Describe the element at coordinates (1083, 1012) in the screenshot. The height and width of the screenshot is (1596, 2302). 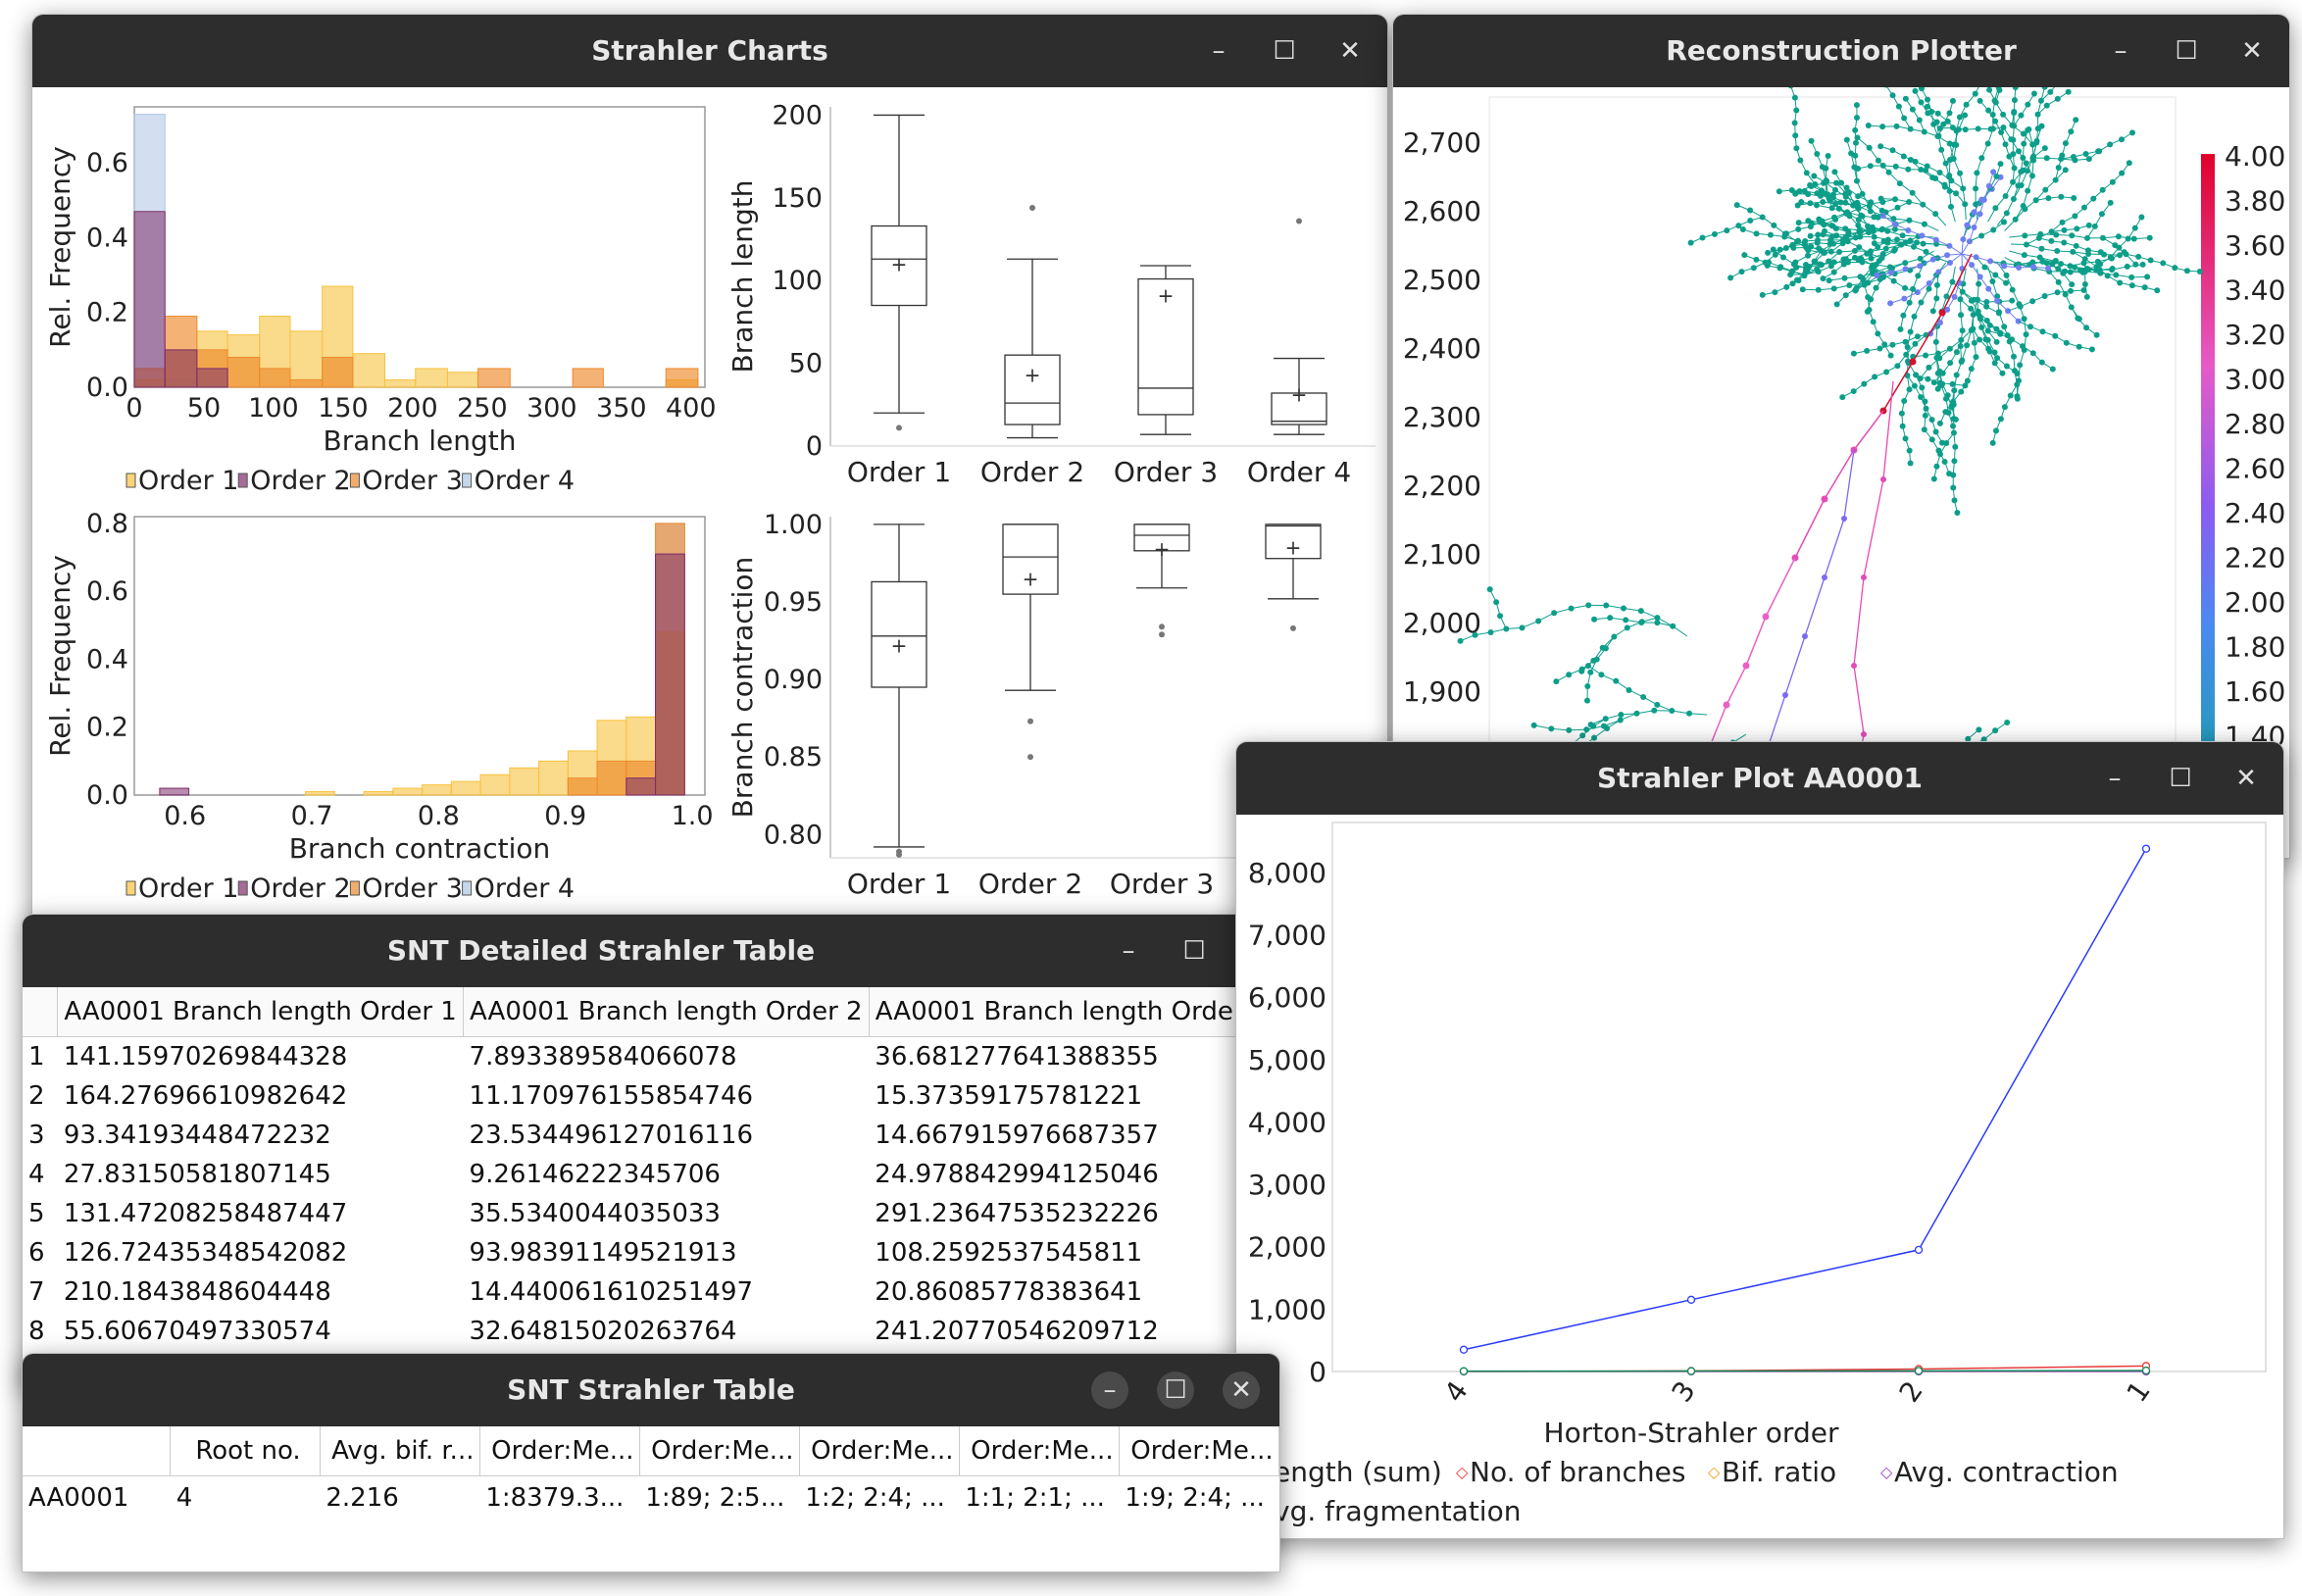
I see `column-header: AA0001 Branch length Order` at that location.